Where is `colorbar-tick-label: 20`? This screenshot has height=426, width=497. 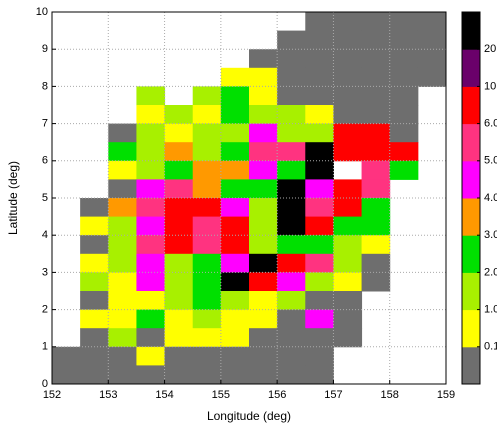
colorbar-tick-label: 20 is located at coordinates (490, 49).